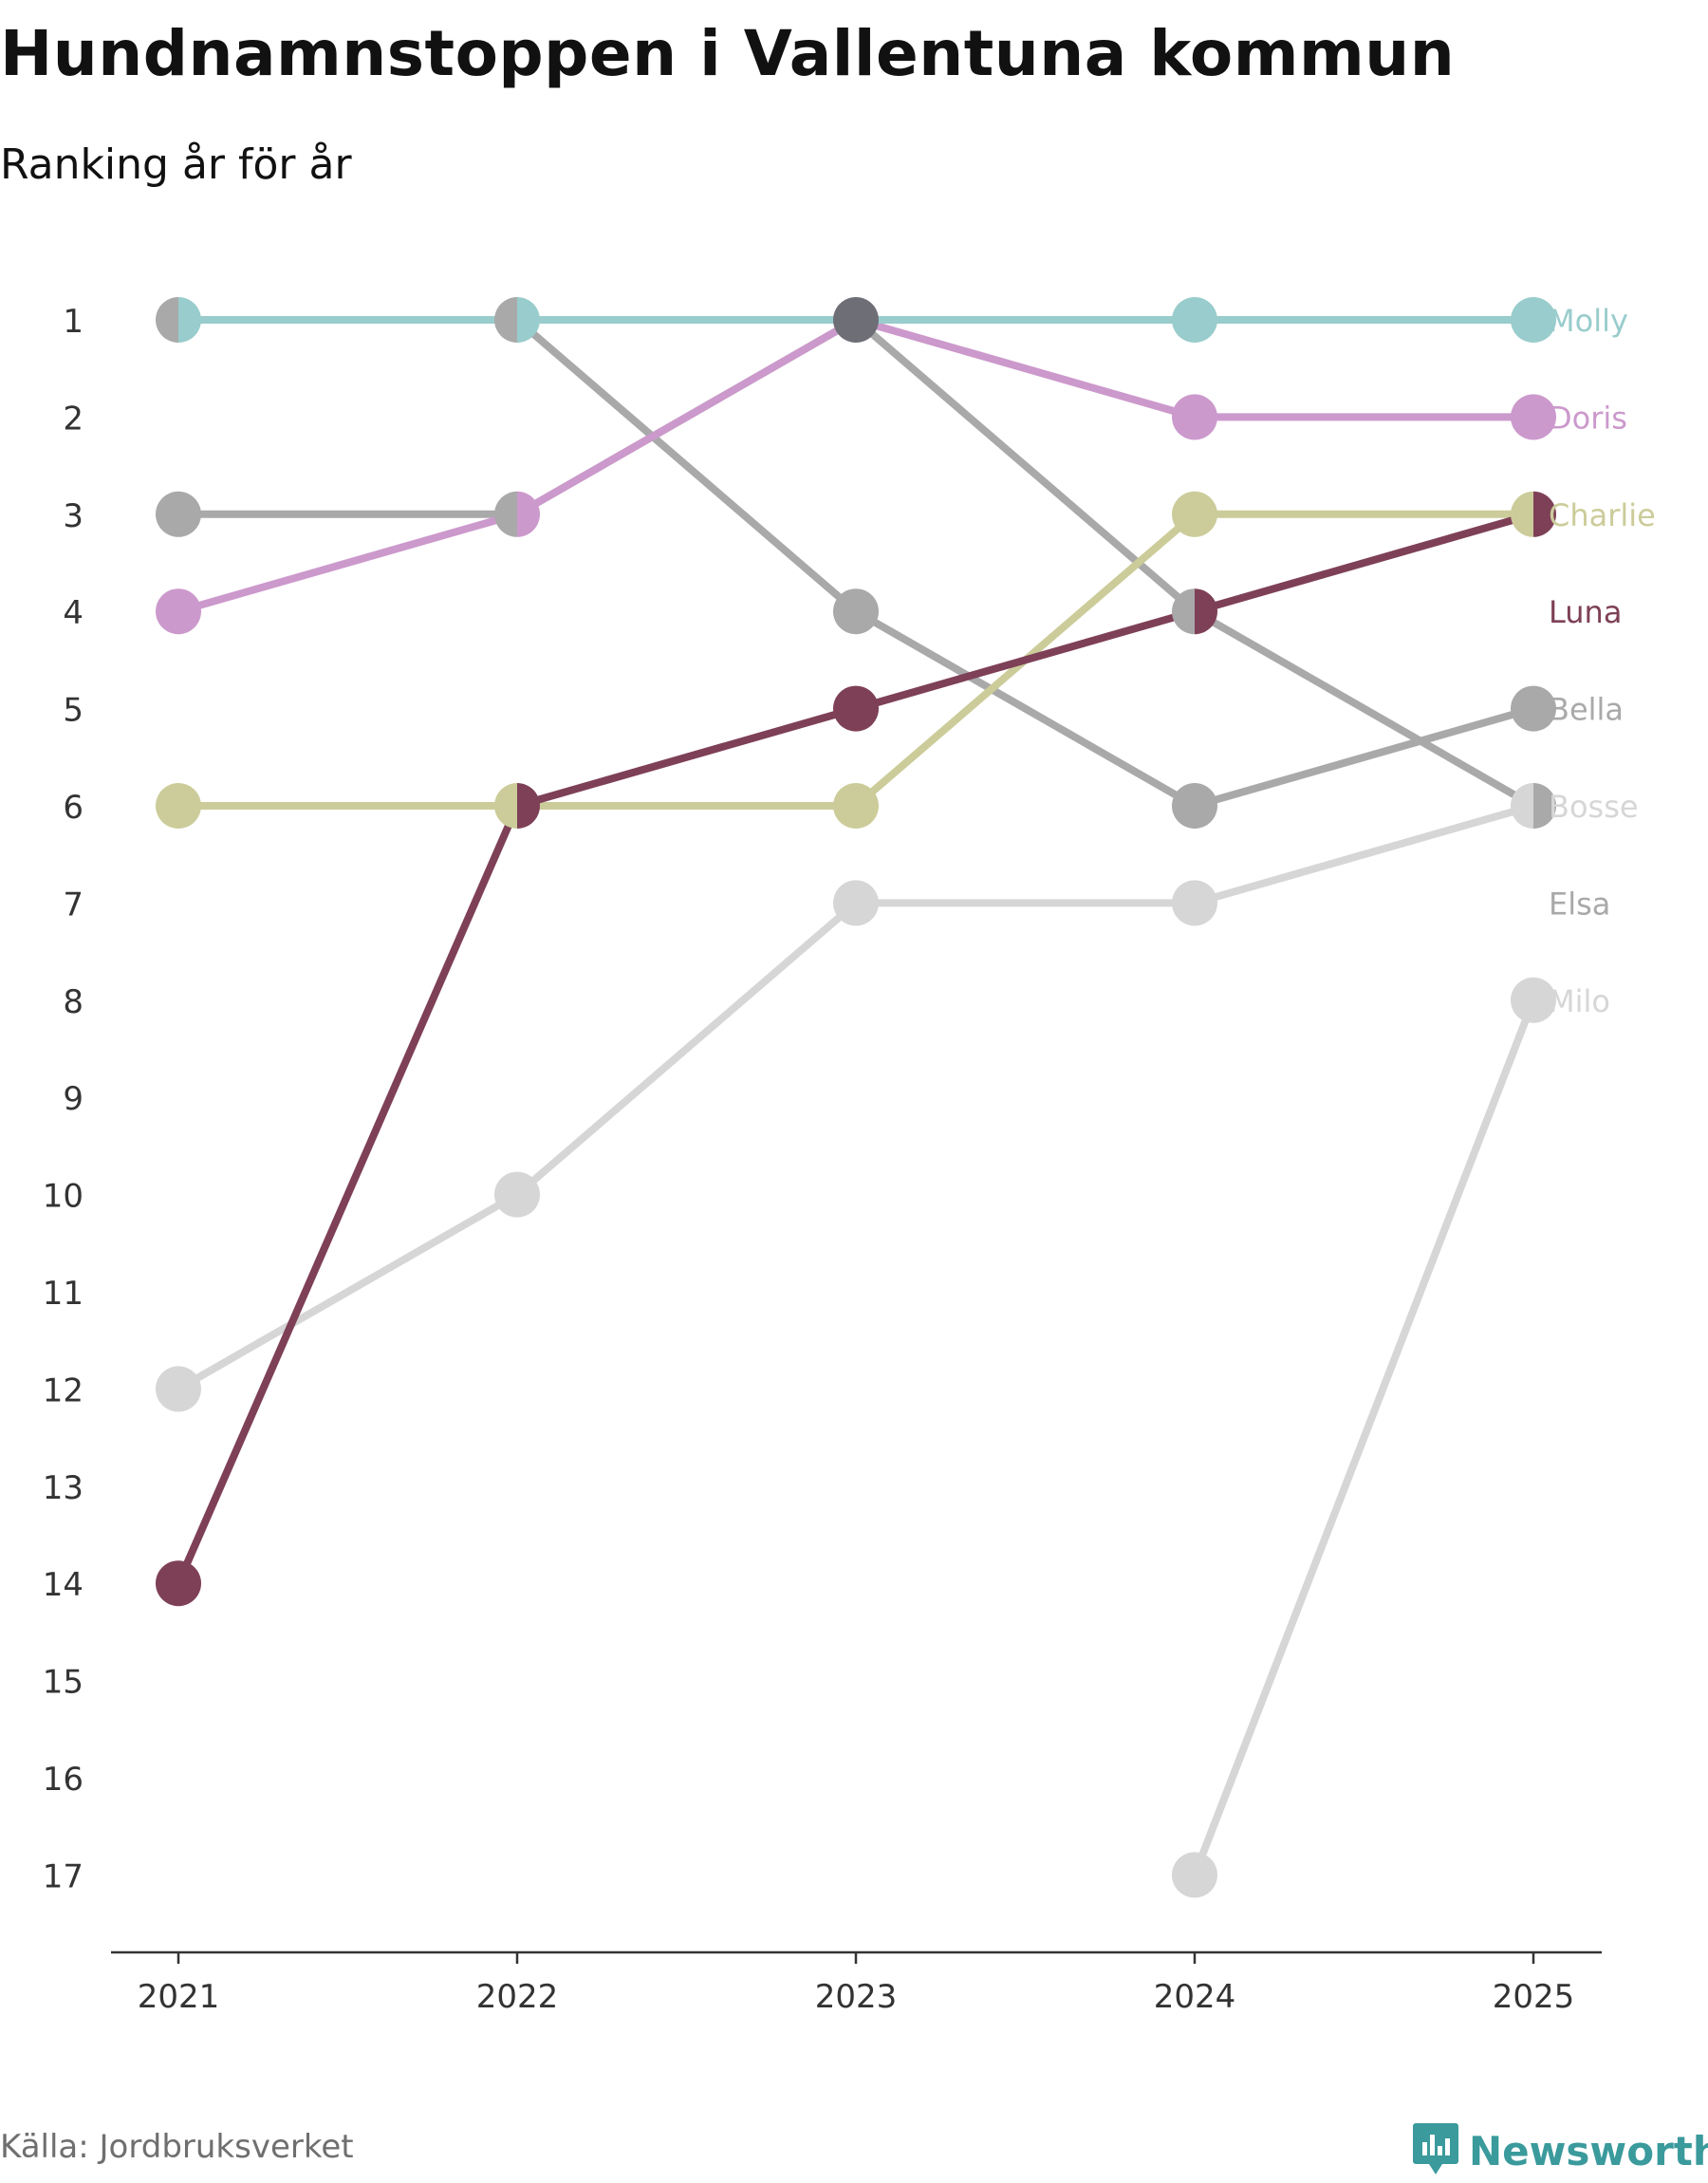 The image size is (1708, 2183). What do you see at coordinates (1588, 418) in the screenshot?
I see `series-label-doris: Doris` at bounding box center [1588, 418].